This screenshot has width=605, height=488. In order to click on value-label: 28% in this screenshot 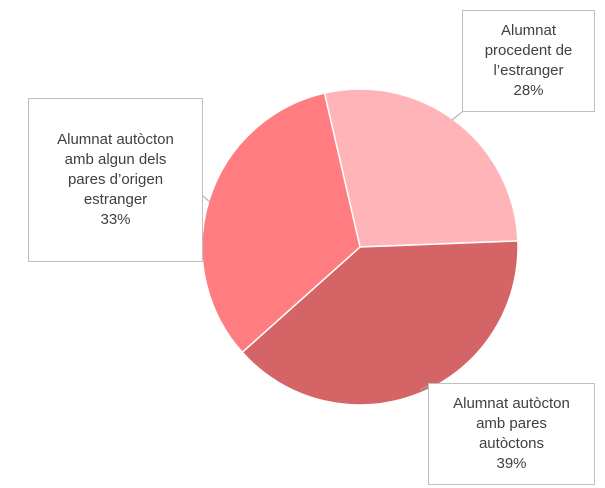, I will do `click(528, 90)`.